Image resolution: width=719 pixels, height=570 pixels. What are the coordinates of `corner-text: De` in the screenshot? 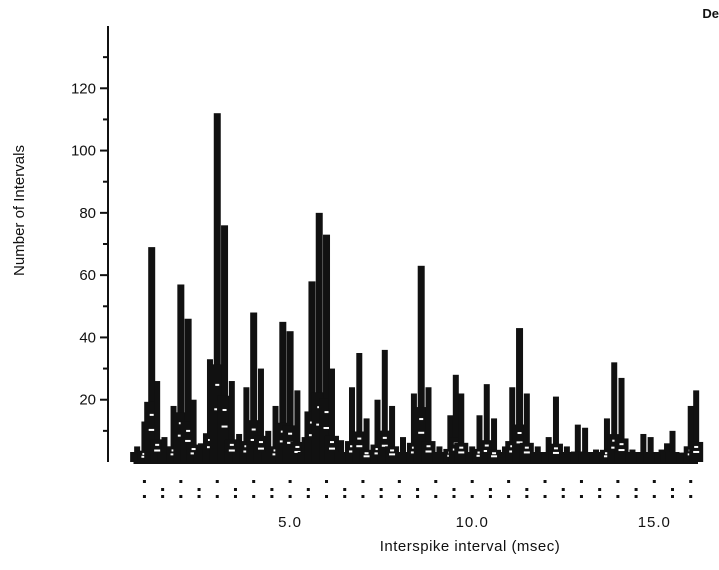 It's located at (710, 13).